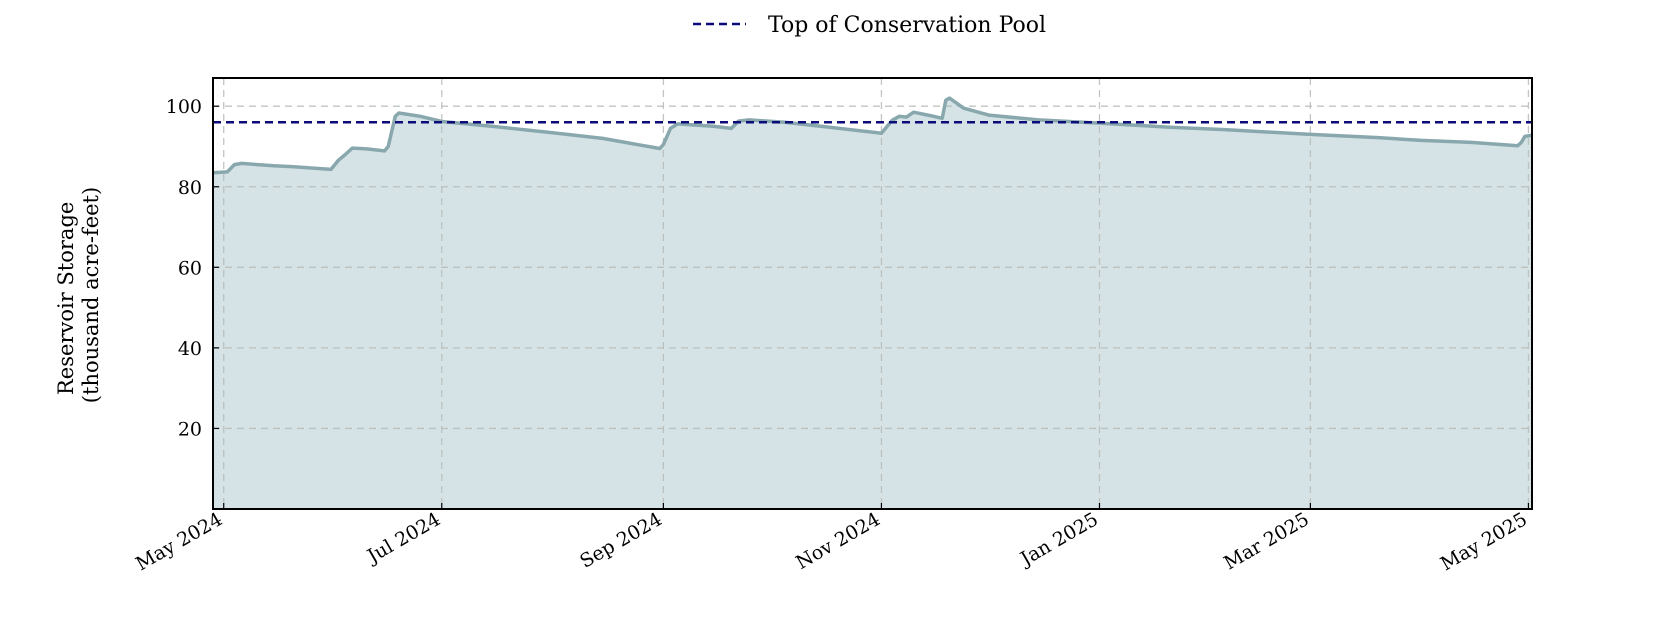 This screenshot has width=1680, height=630. What do you see at coordinates (91, 295) in the screenshot?
I see `y-axis-label-line-2: (thousand acre-feet)` at bounding box center [91, 295].